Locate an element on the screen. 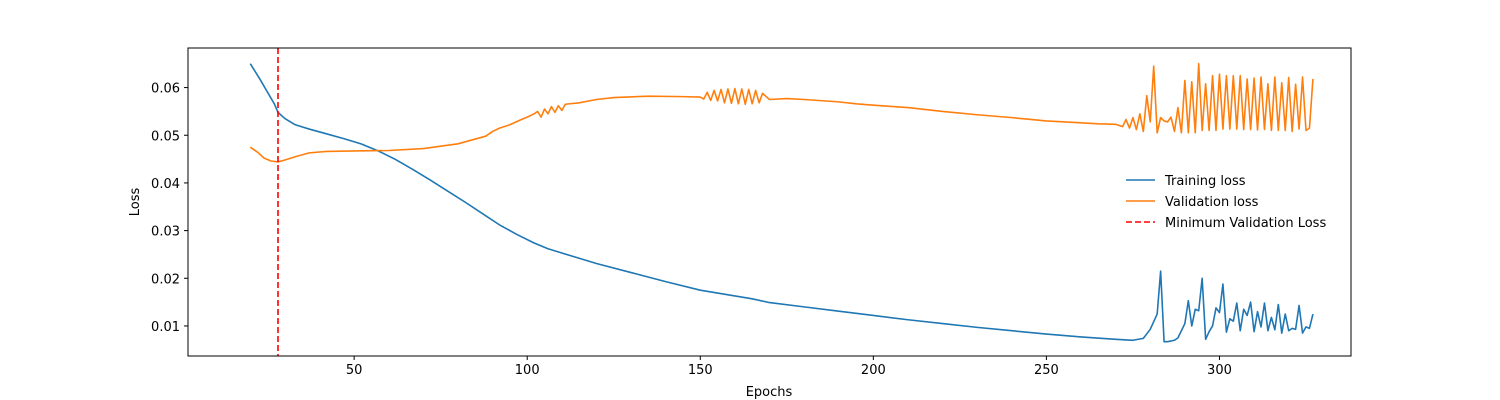  y-tick-label: 0.02 is located at coordinates (165, 279).